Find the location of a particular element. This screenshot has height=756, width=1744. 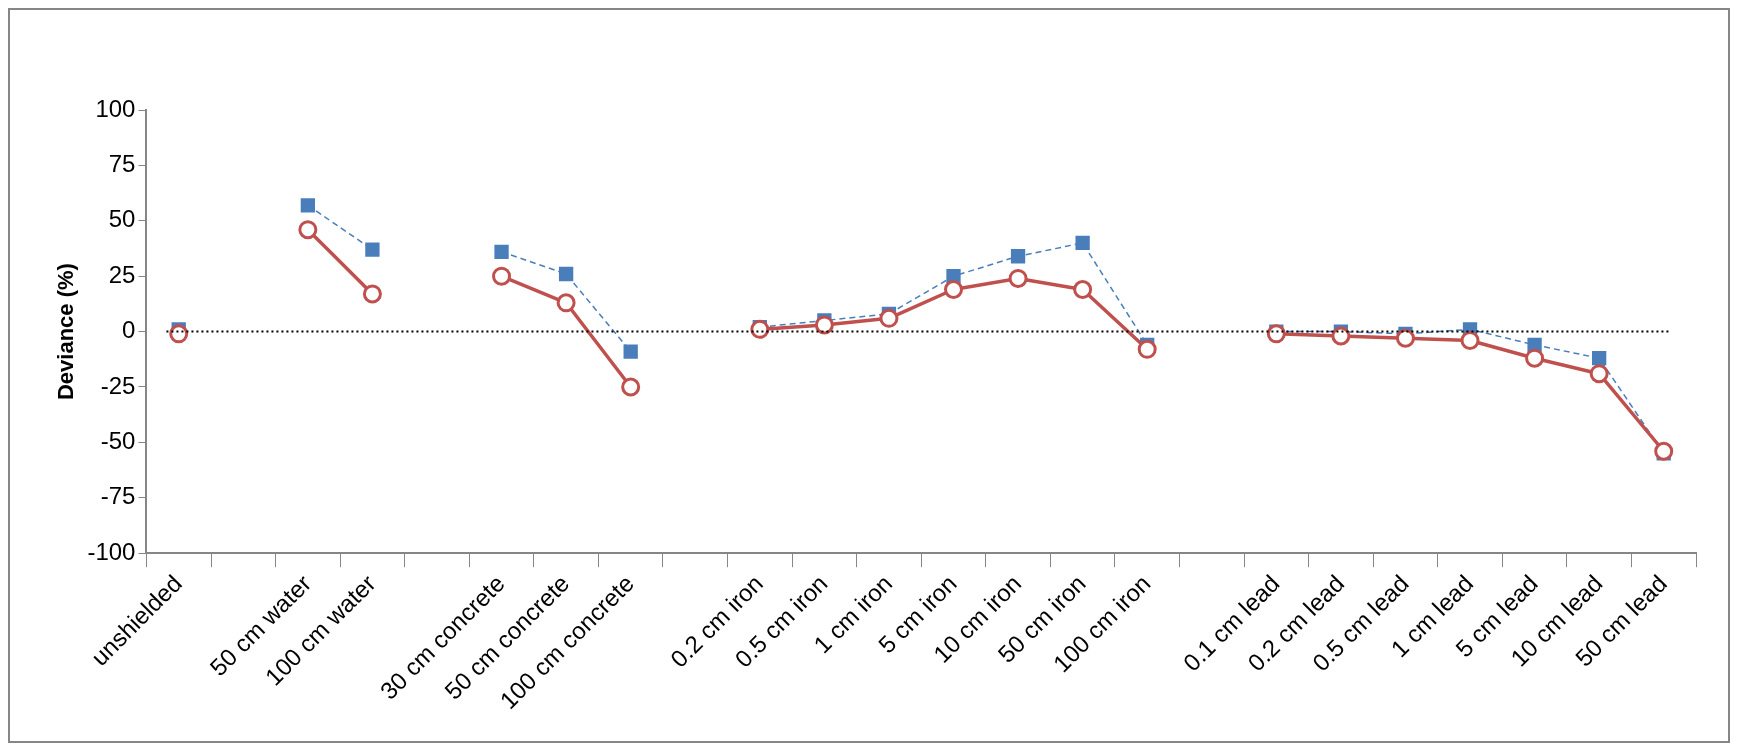

y-tick-label: 25 is located at coordinates (122, 274).